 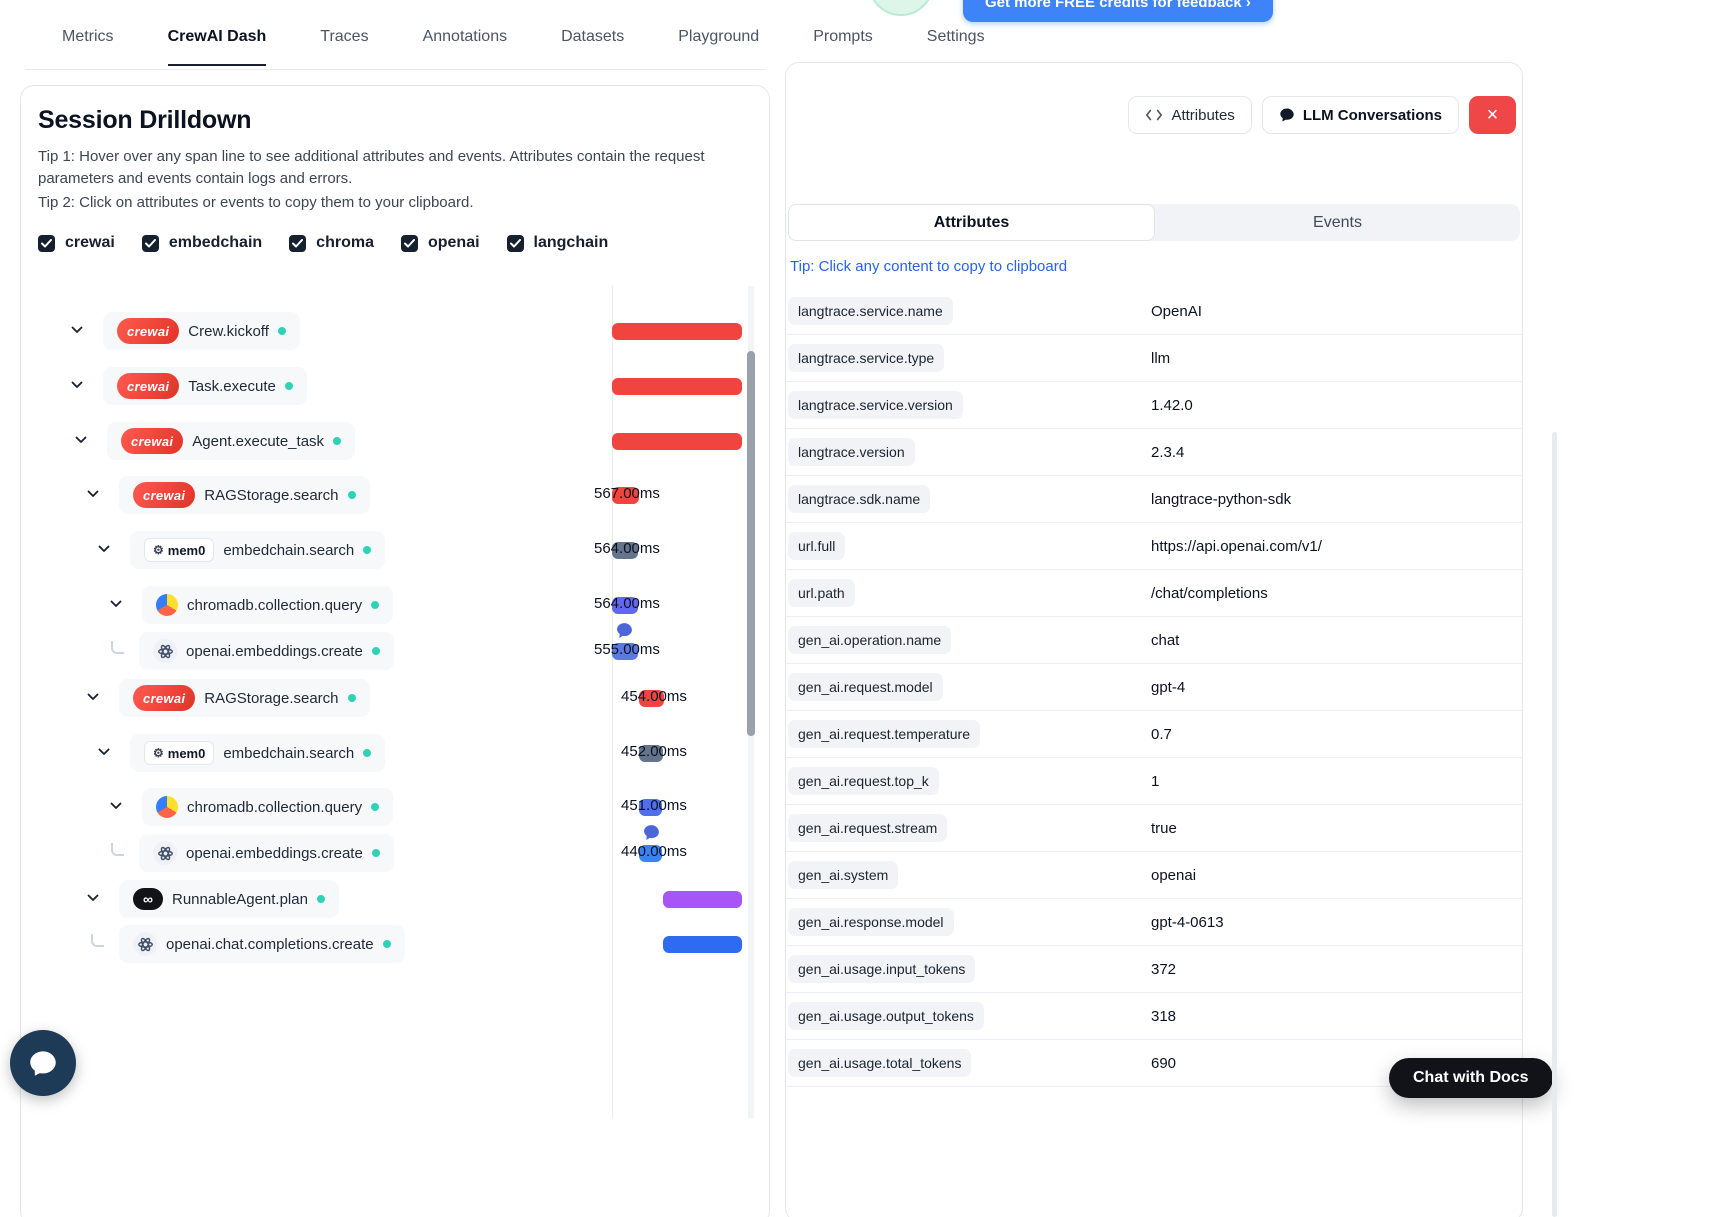 I want to click on tab-events: Events, so click(x=1337, y=222).